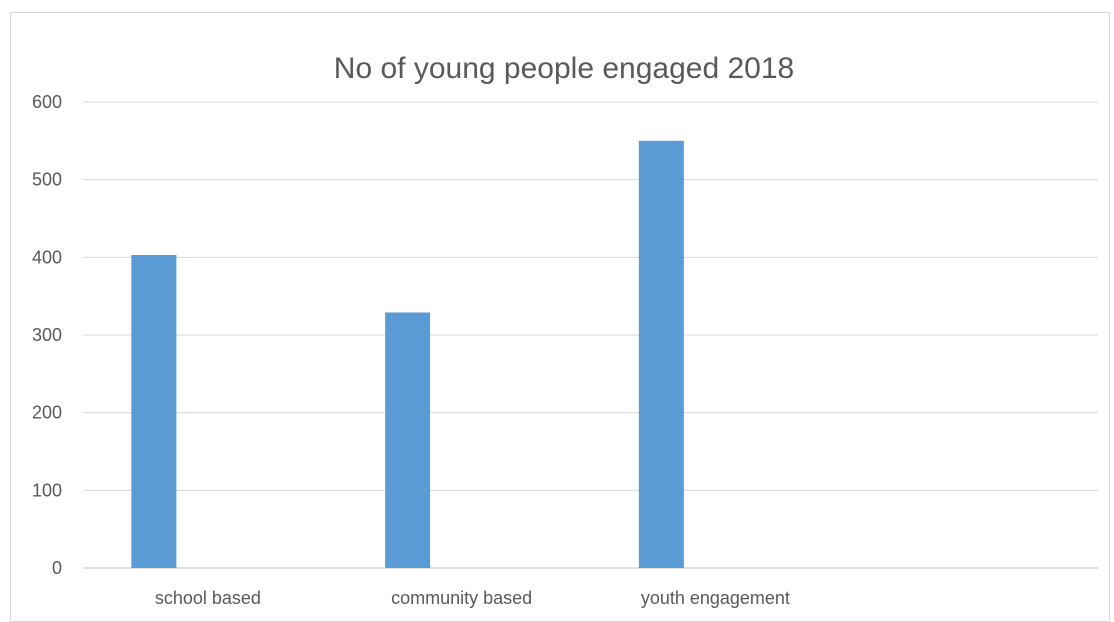 The image size is (1114, 622). What do you see at coordinates (47, 102) in the screenshot?
I see `y-tick-label: 600` at bounding box center [47, 102].